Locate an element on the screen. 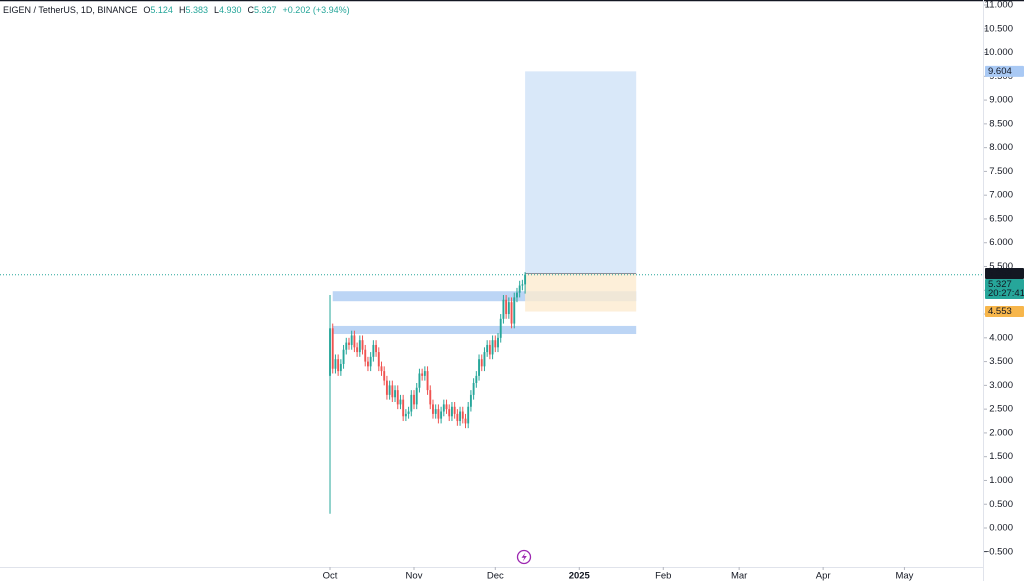 The height and width of the screenshot is (581, 1024). stop-zone is located at coordinates (581, 292).